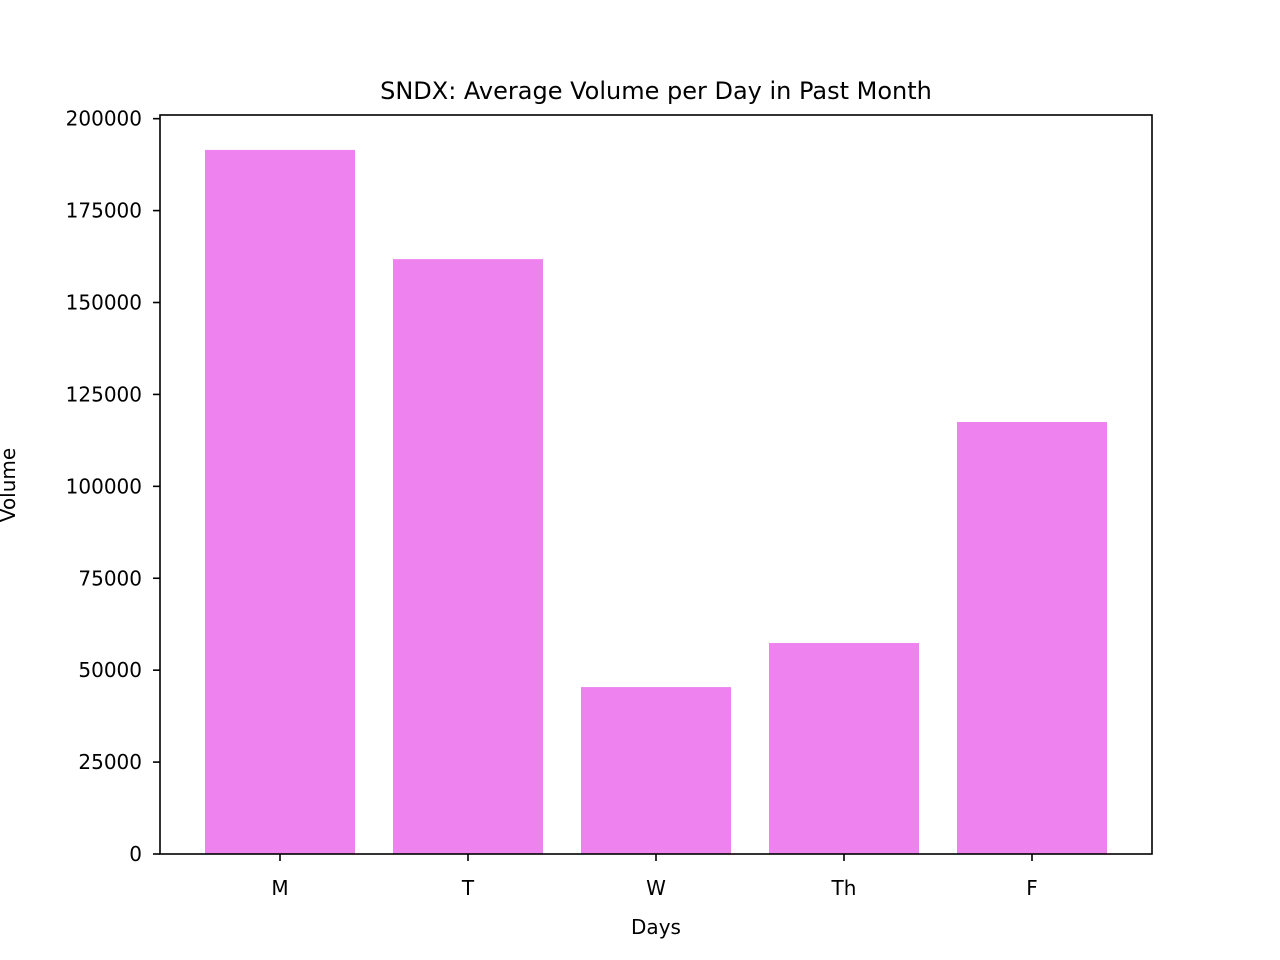 The height and width of the screenshot is (960, 1280). I want to click on y-tick-label: 125000, so click(104, 394).